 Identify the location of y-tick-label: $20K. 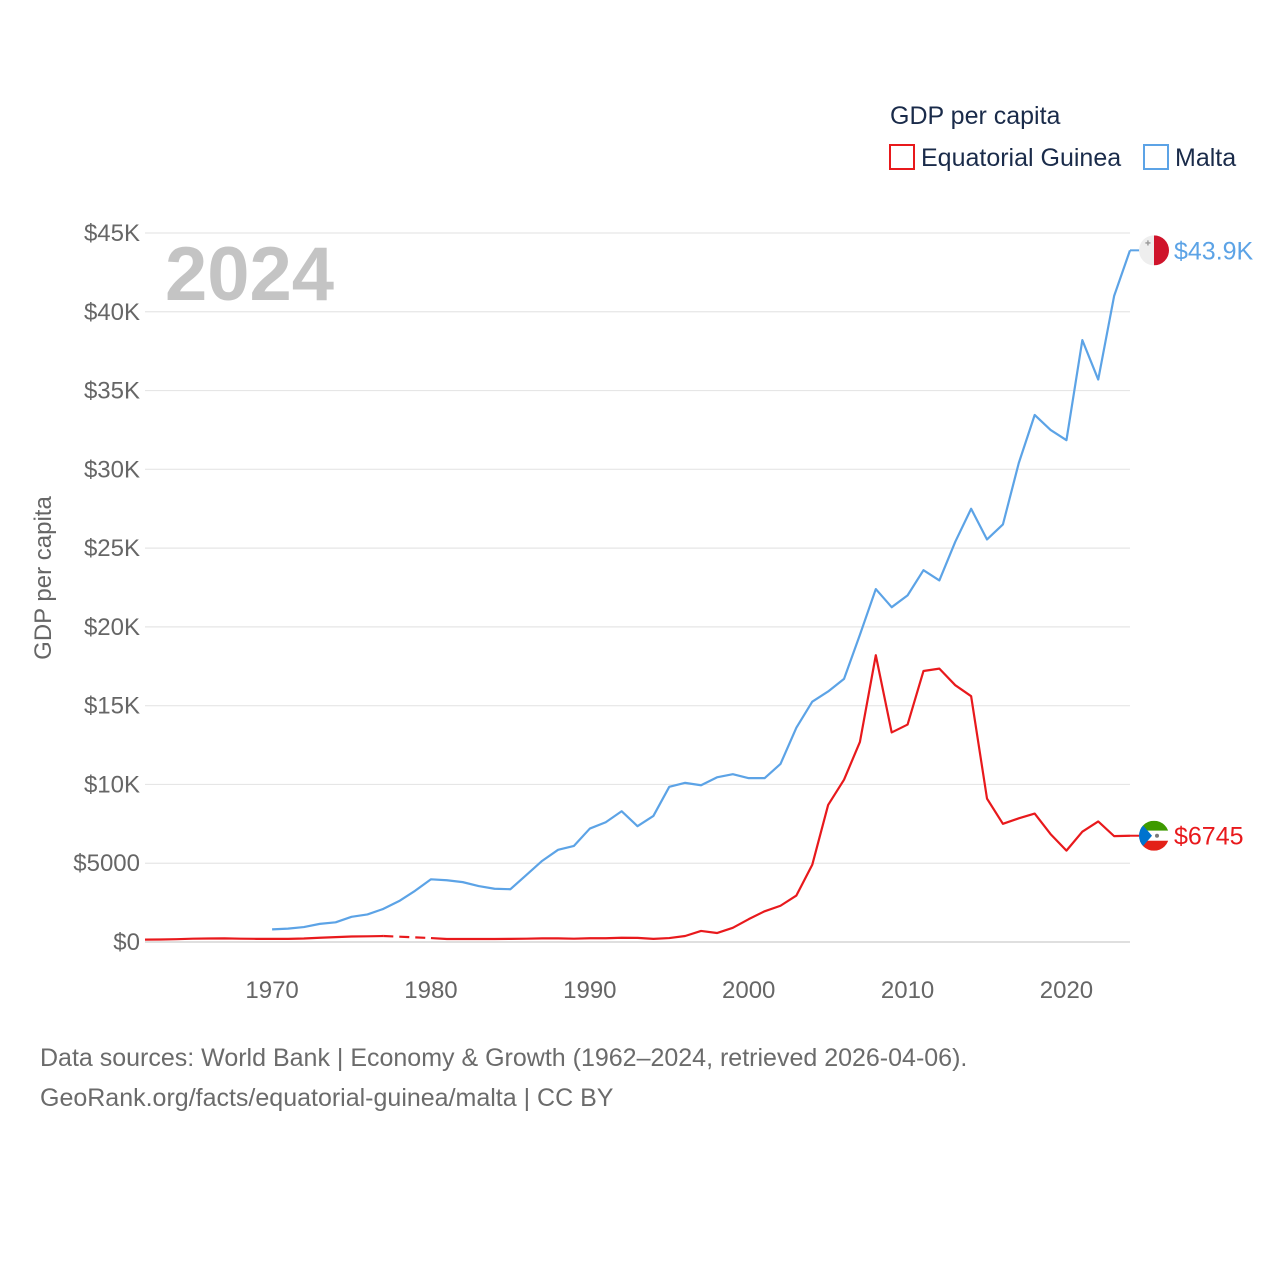
(112, 627).